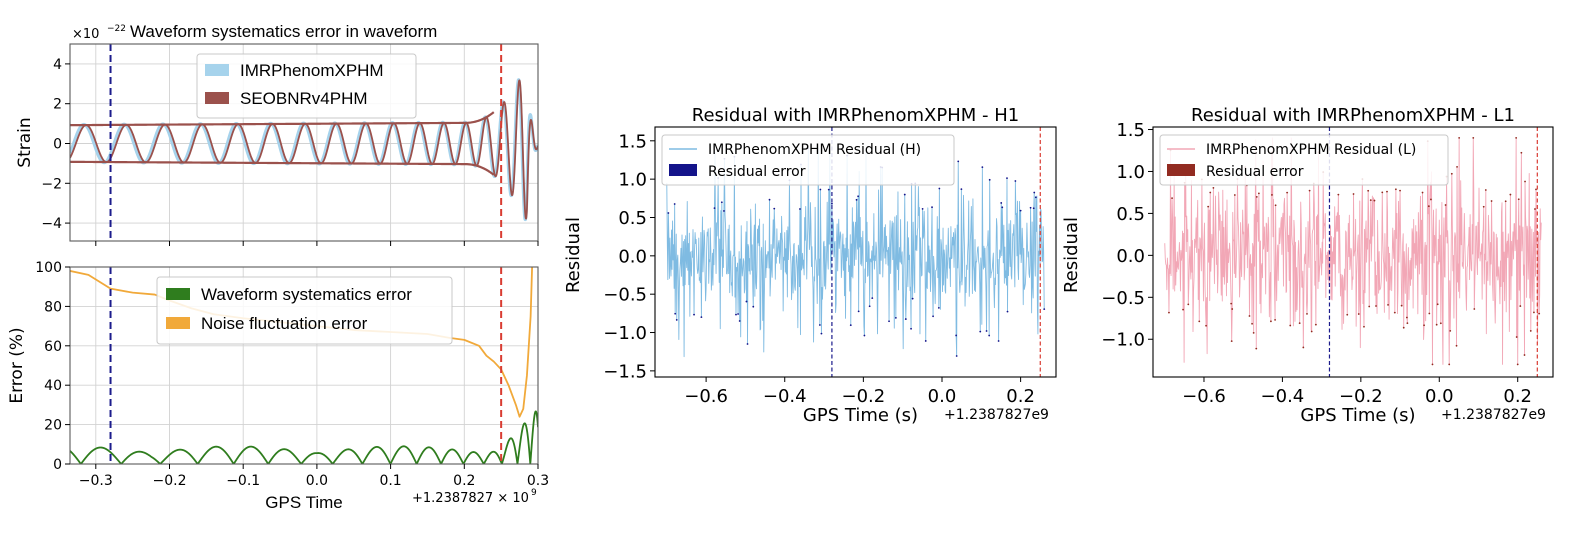  I want to click on x-tick-label: −0.2, so click(864, 396).